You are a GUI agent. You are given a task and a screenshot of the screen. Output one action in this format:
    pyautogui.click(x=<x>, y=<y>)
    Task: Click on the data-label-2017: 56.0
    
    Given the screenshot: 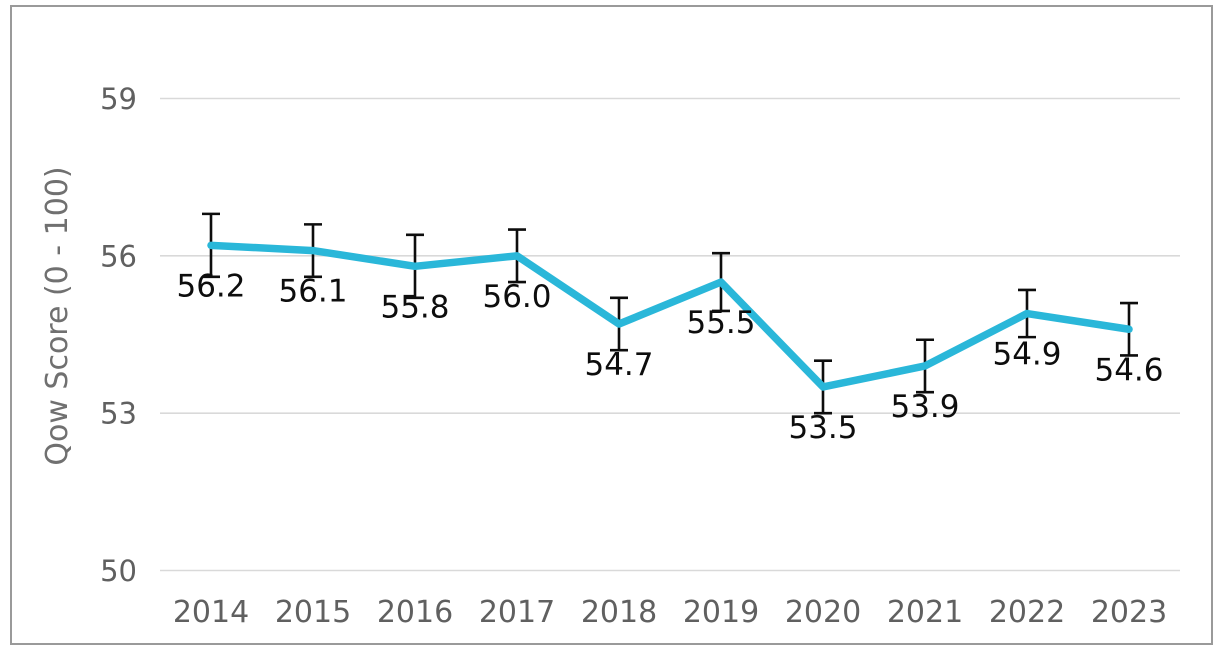 What is the action you would take?
    pyautogui.click(x=516, y=297)
    